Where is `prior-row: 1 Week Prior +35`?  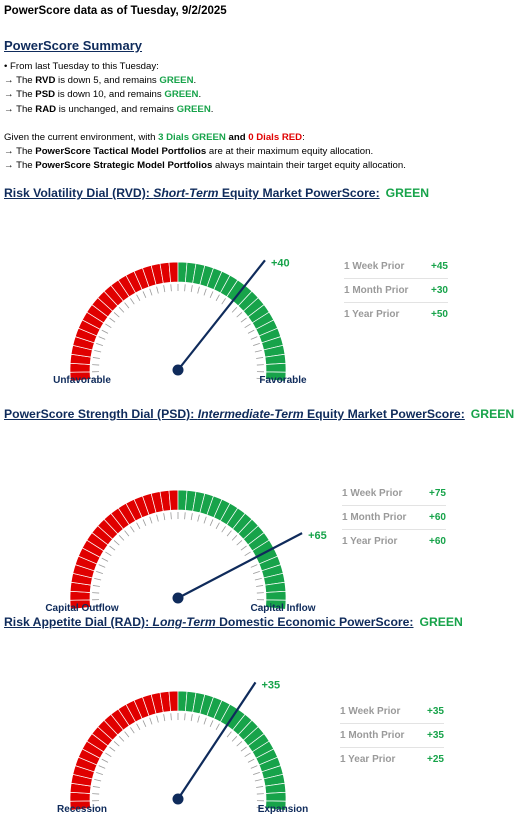
prior-row: 1 Week Prior +35 is located at coordinates (392, 712).